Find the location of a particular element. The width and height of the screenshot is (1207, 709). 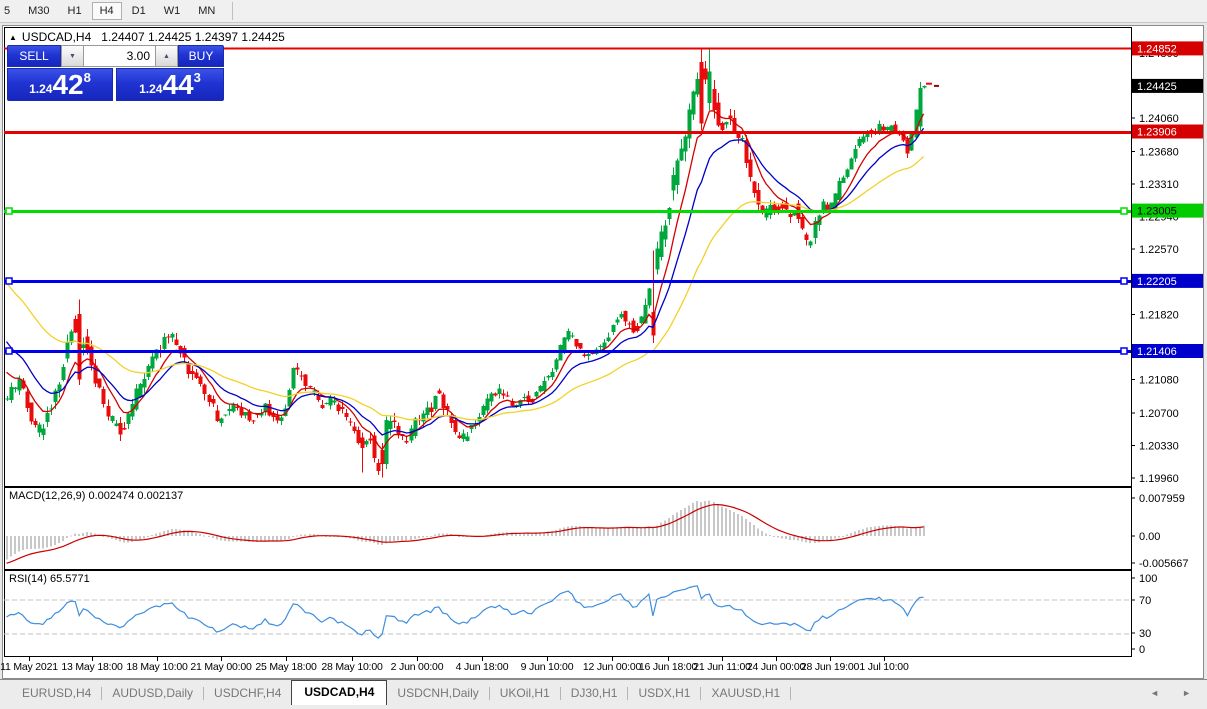

price-tick-label: 1.20330 is located at coordinates (1159, 447).